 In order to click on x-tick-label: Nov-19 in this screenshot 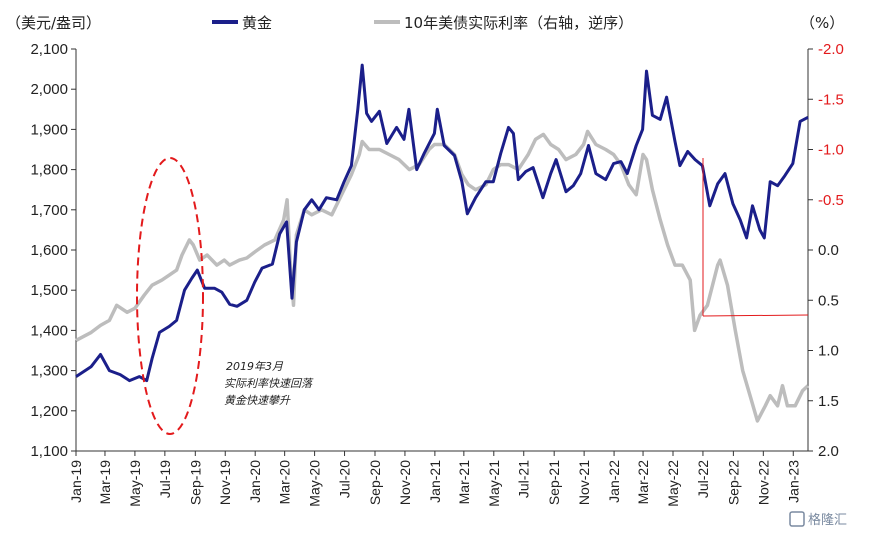, I will do `click(225, 482)`.